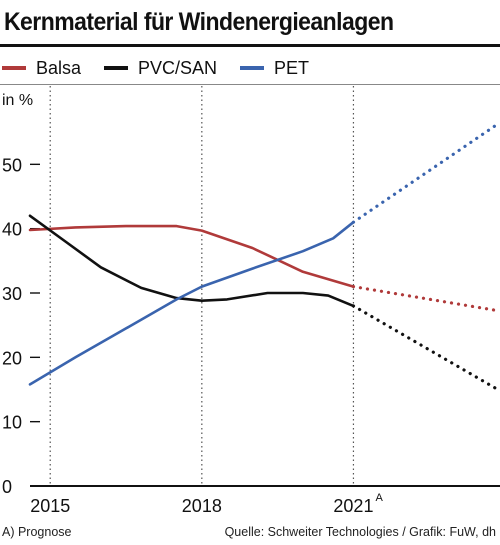 This screenshot has width=500, height=545. I want to click on y-axis-unit-label: in %, so click(18, 100).